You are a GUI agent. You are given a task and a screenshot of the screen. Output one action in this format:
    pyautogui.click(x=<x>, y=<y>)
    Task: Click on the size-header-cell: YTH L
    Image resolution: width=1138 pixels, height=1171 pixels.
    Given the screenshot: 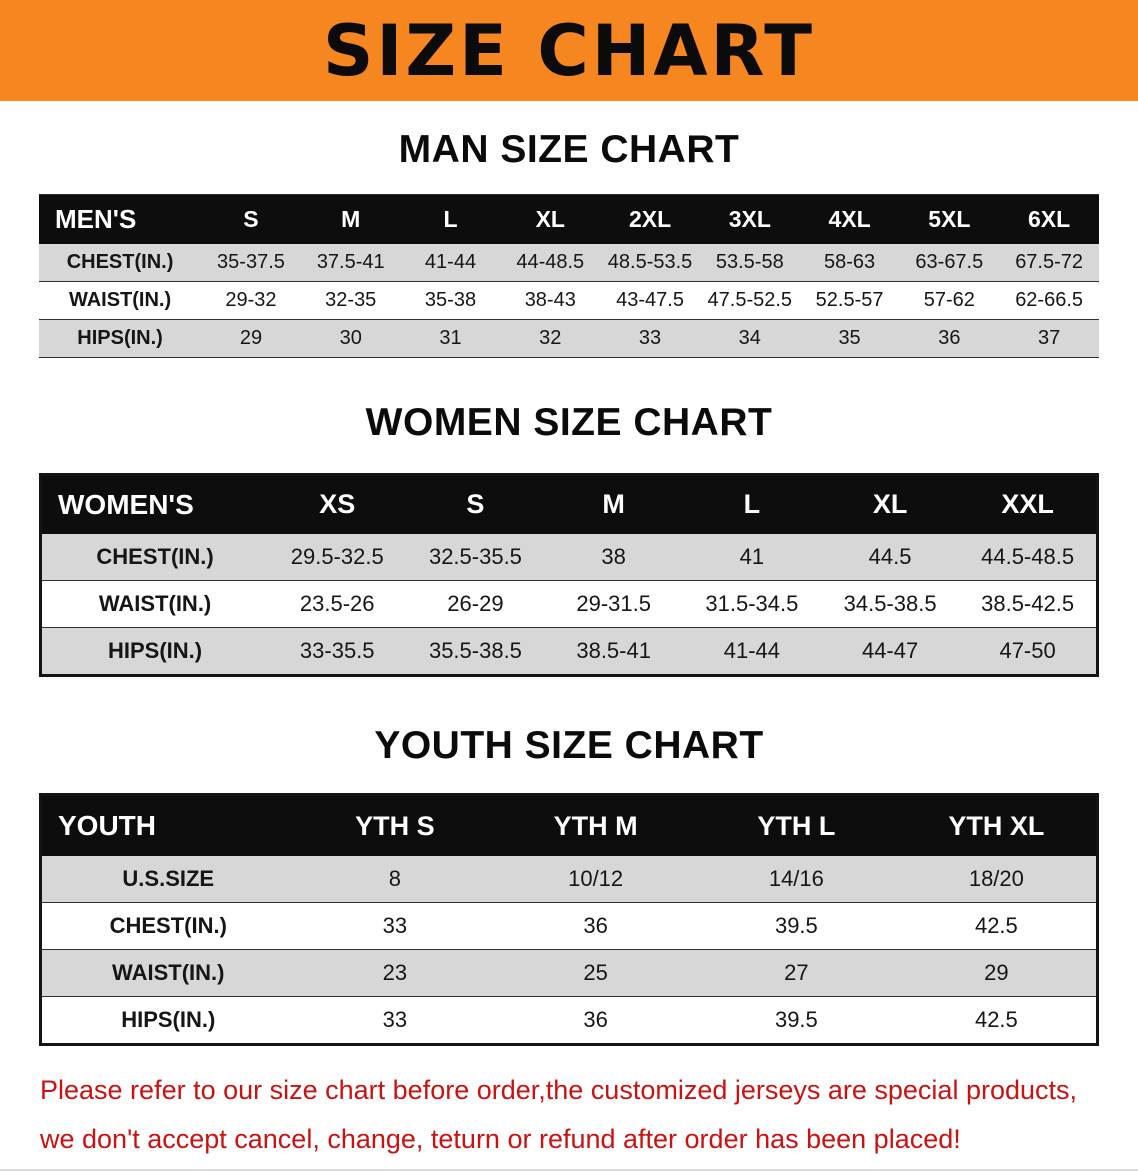 What is the action you would take?
    pyautogui.click(x=796, y=825)
    